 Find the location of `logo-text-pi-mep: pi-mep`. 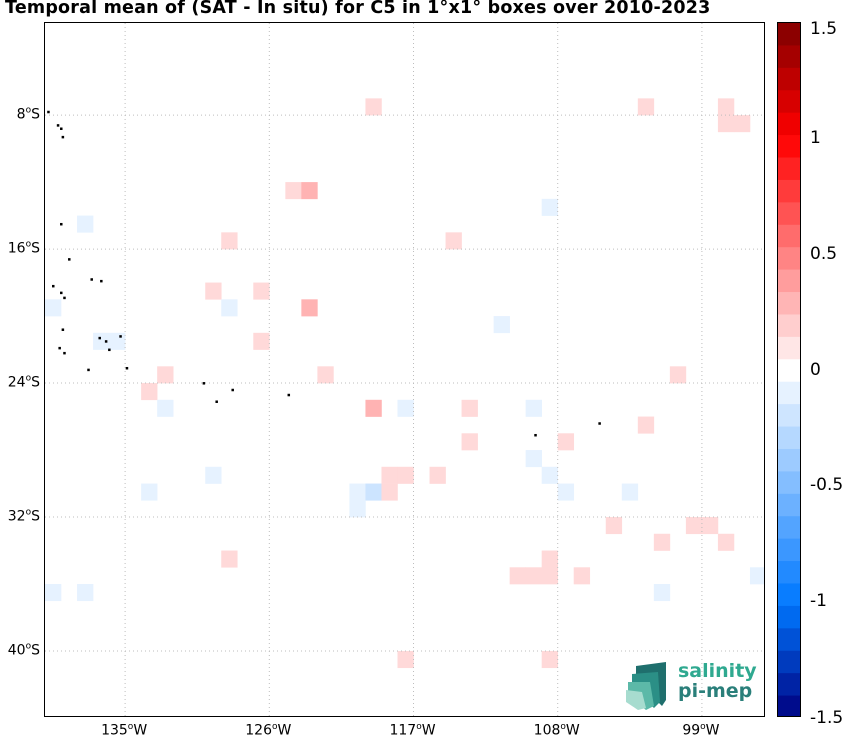

logo-text-pi-mep: pi-mep is located at coordinates (715, 691).